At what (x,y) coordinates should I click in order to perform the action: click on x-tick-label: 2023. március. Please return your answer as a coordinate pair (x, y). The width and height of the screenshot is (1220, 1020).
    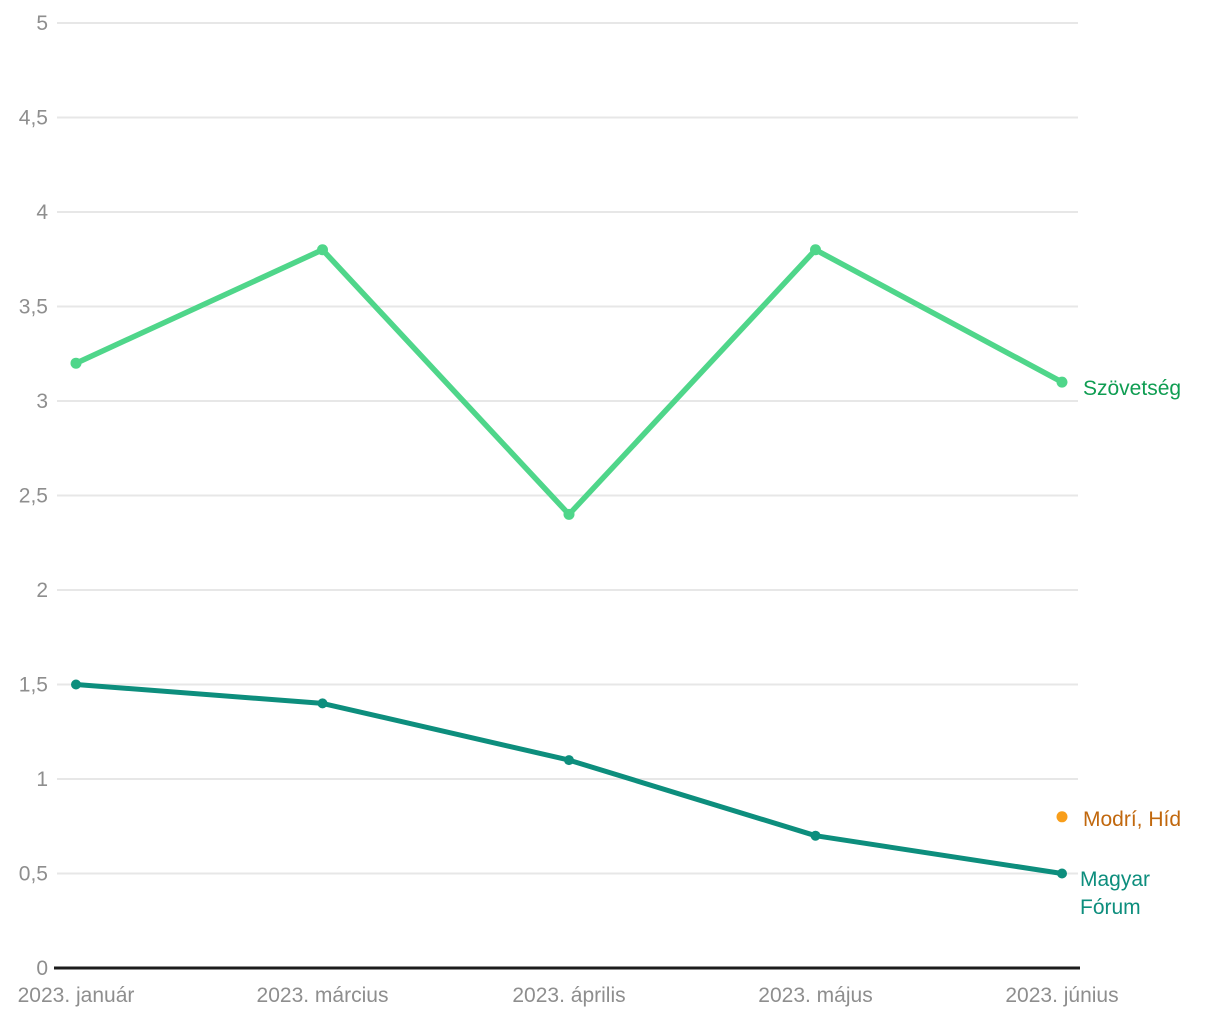
    Looking at the image, I should click on (323, 995).